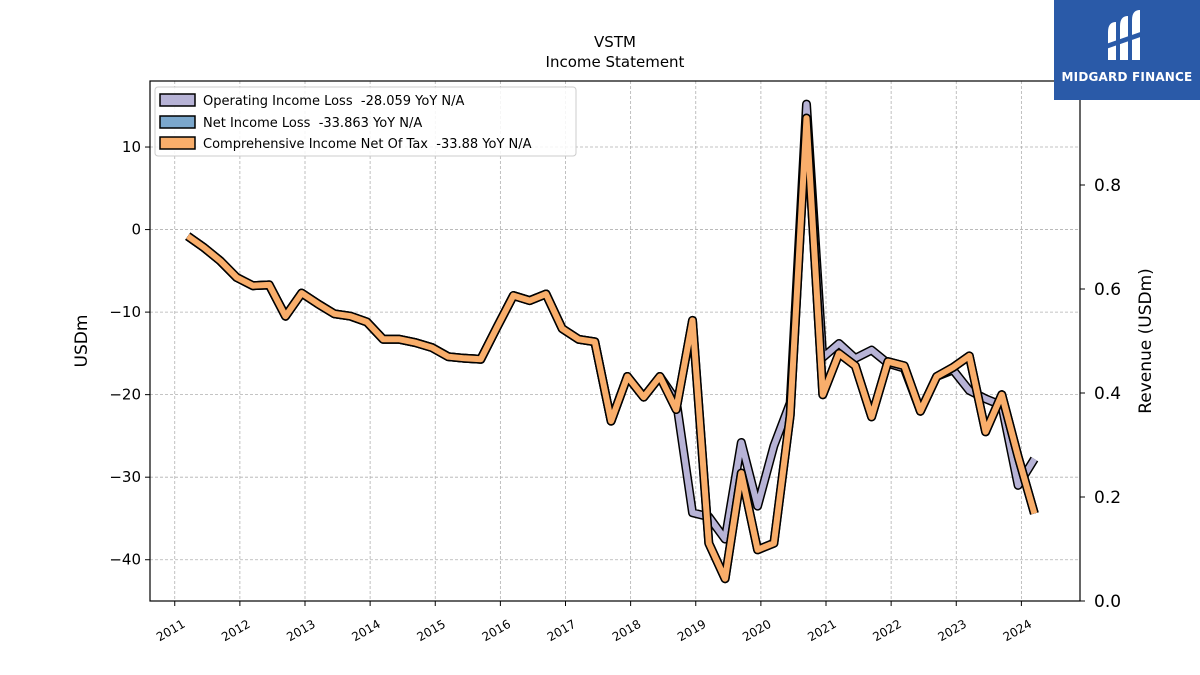  I want to click on x-tick-label: 2021, so click(821, 630).